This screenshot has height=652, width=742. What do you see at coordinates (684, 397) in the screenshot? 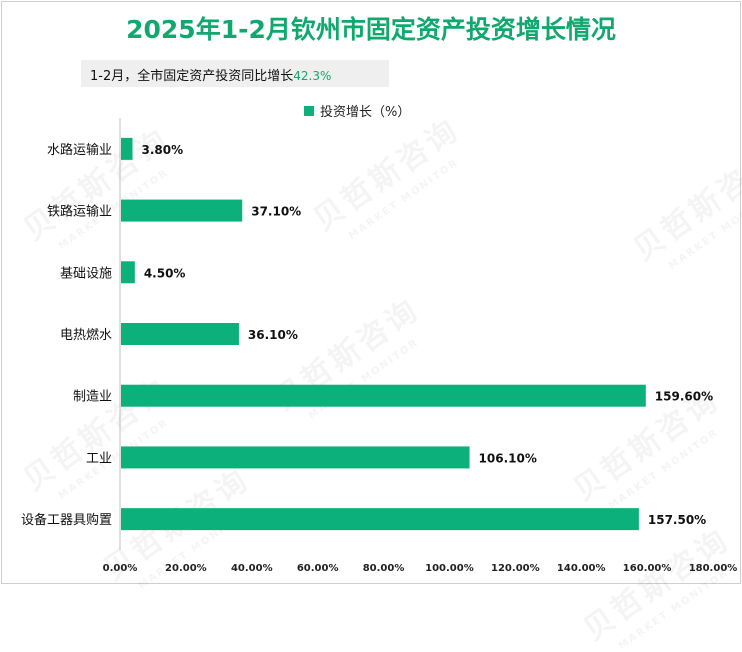
I see `data-label: 159.60%` at bounding box center [684, 397].